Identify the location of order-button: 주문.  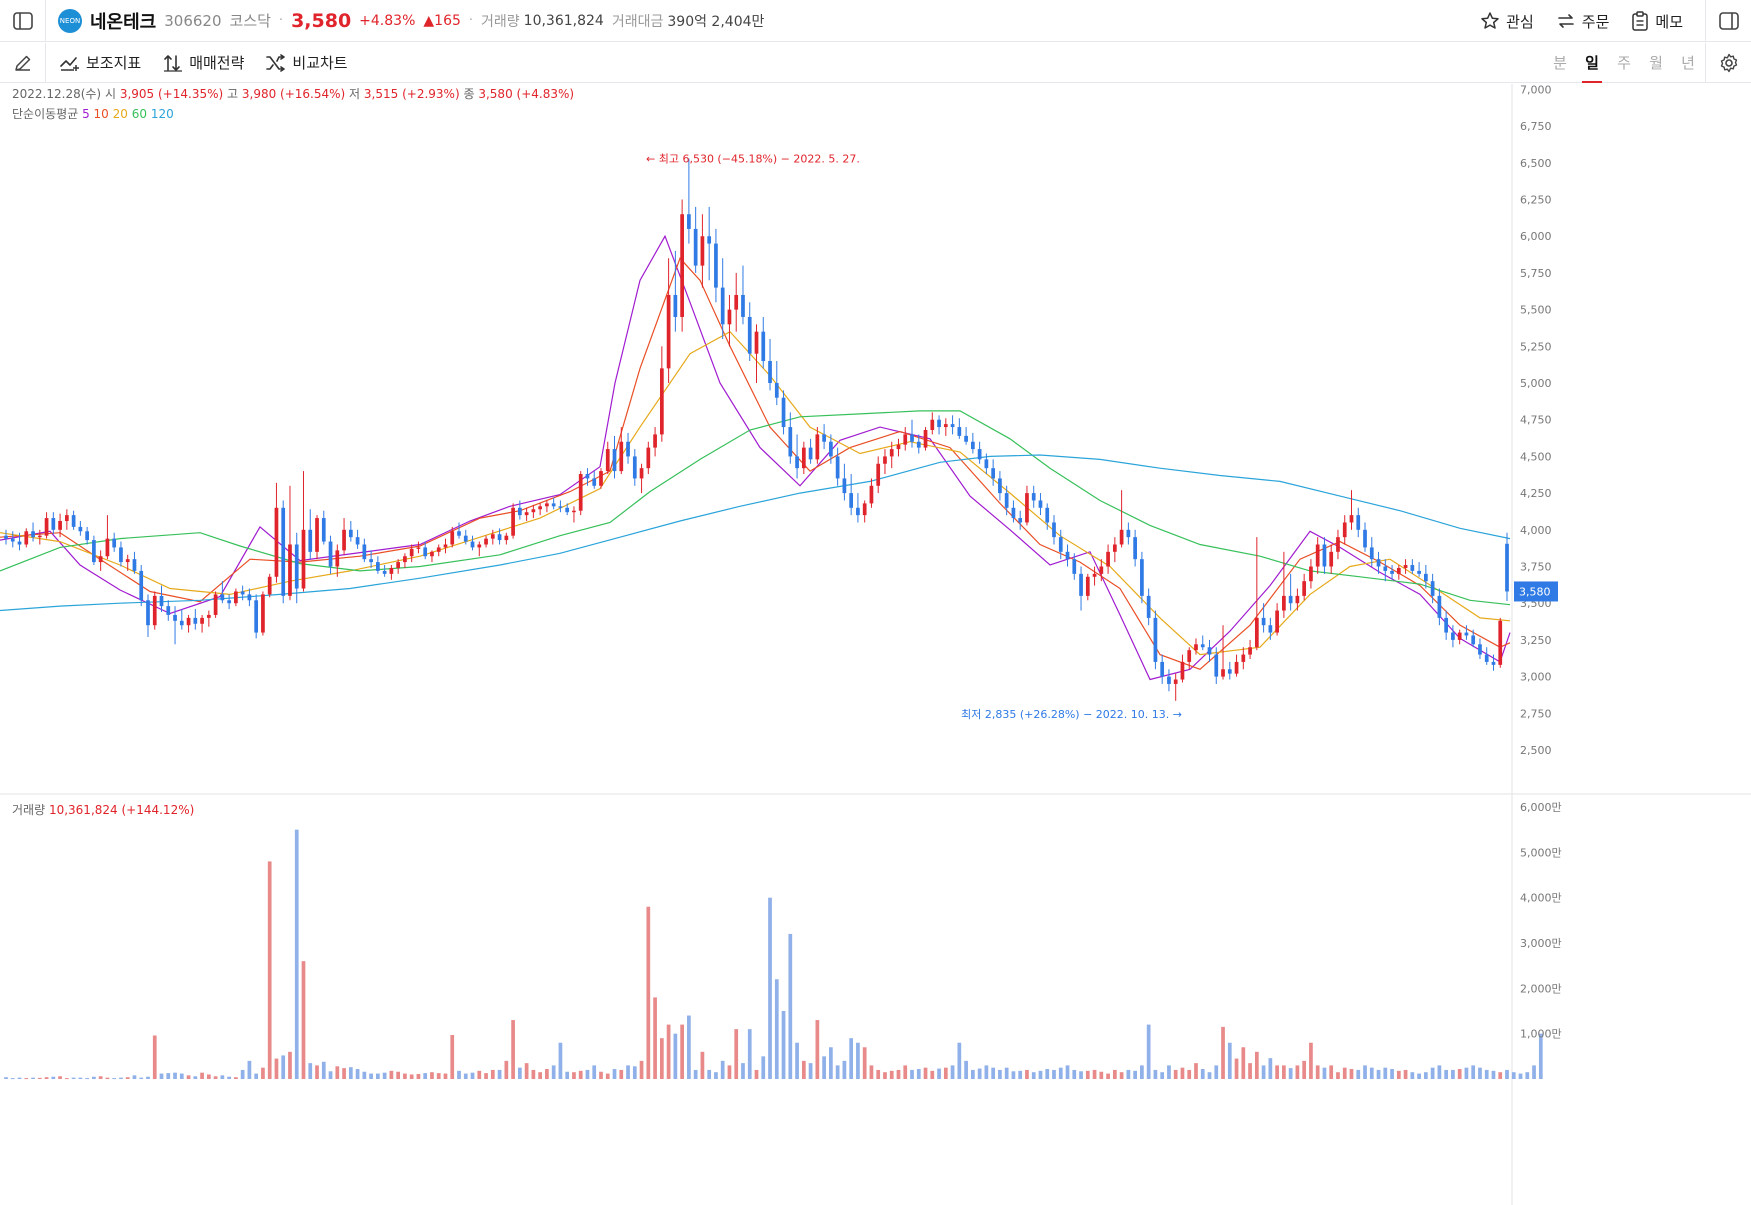
(1582, 21).